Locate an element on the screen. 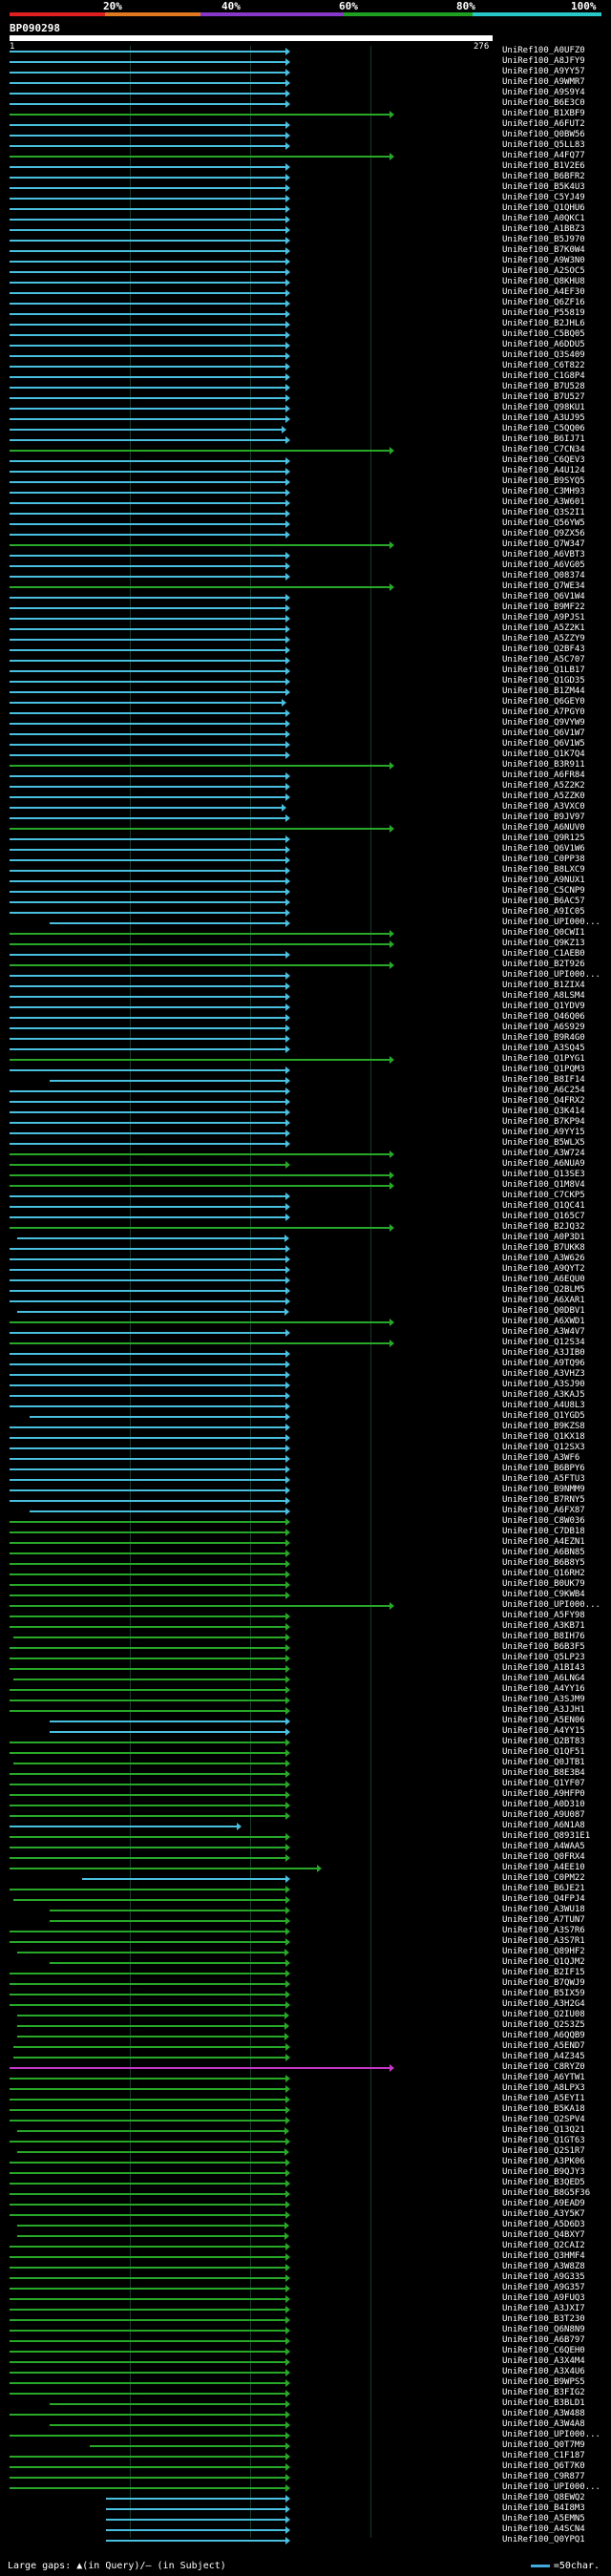 This screenshot has width=611, height=2576. hit-label: UniRef100_A4U124 is located at coordinates (543, 470).